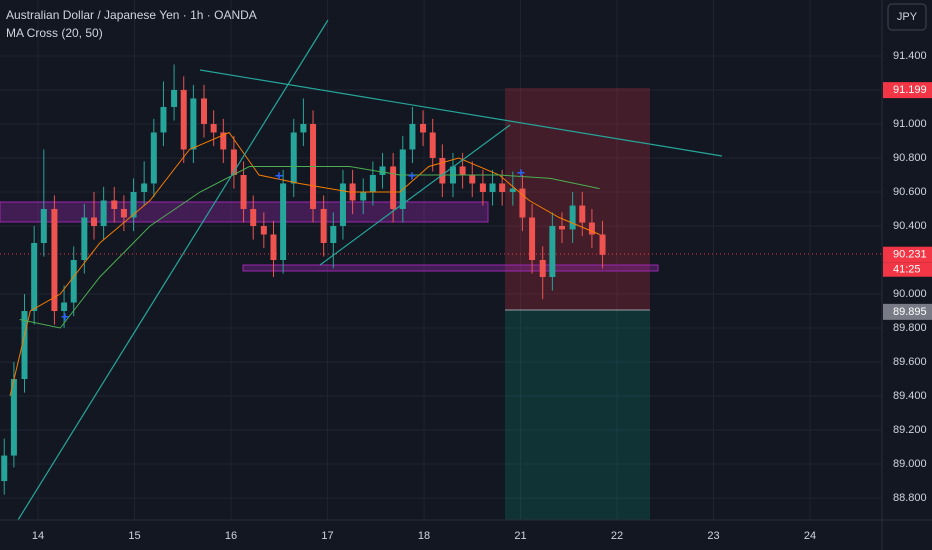  I want to click on countdown-badge, so click(907, 269).